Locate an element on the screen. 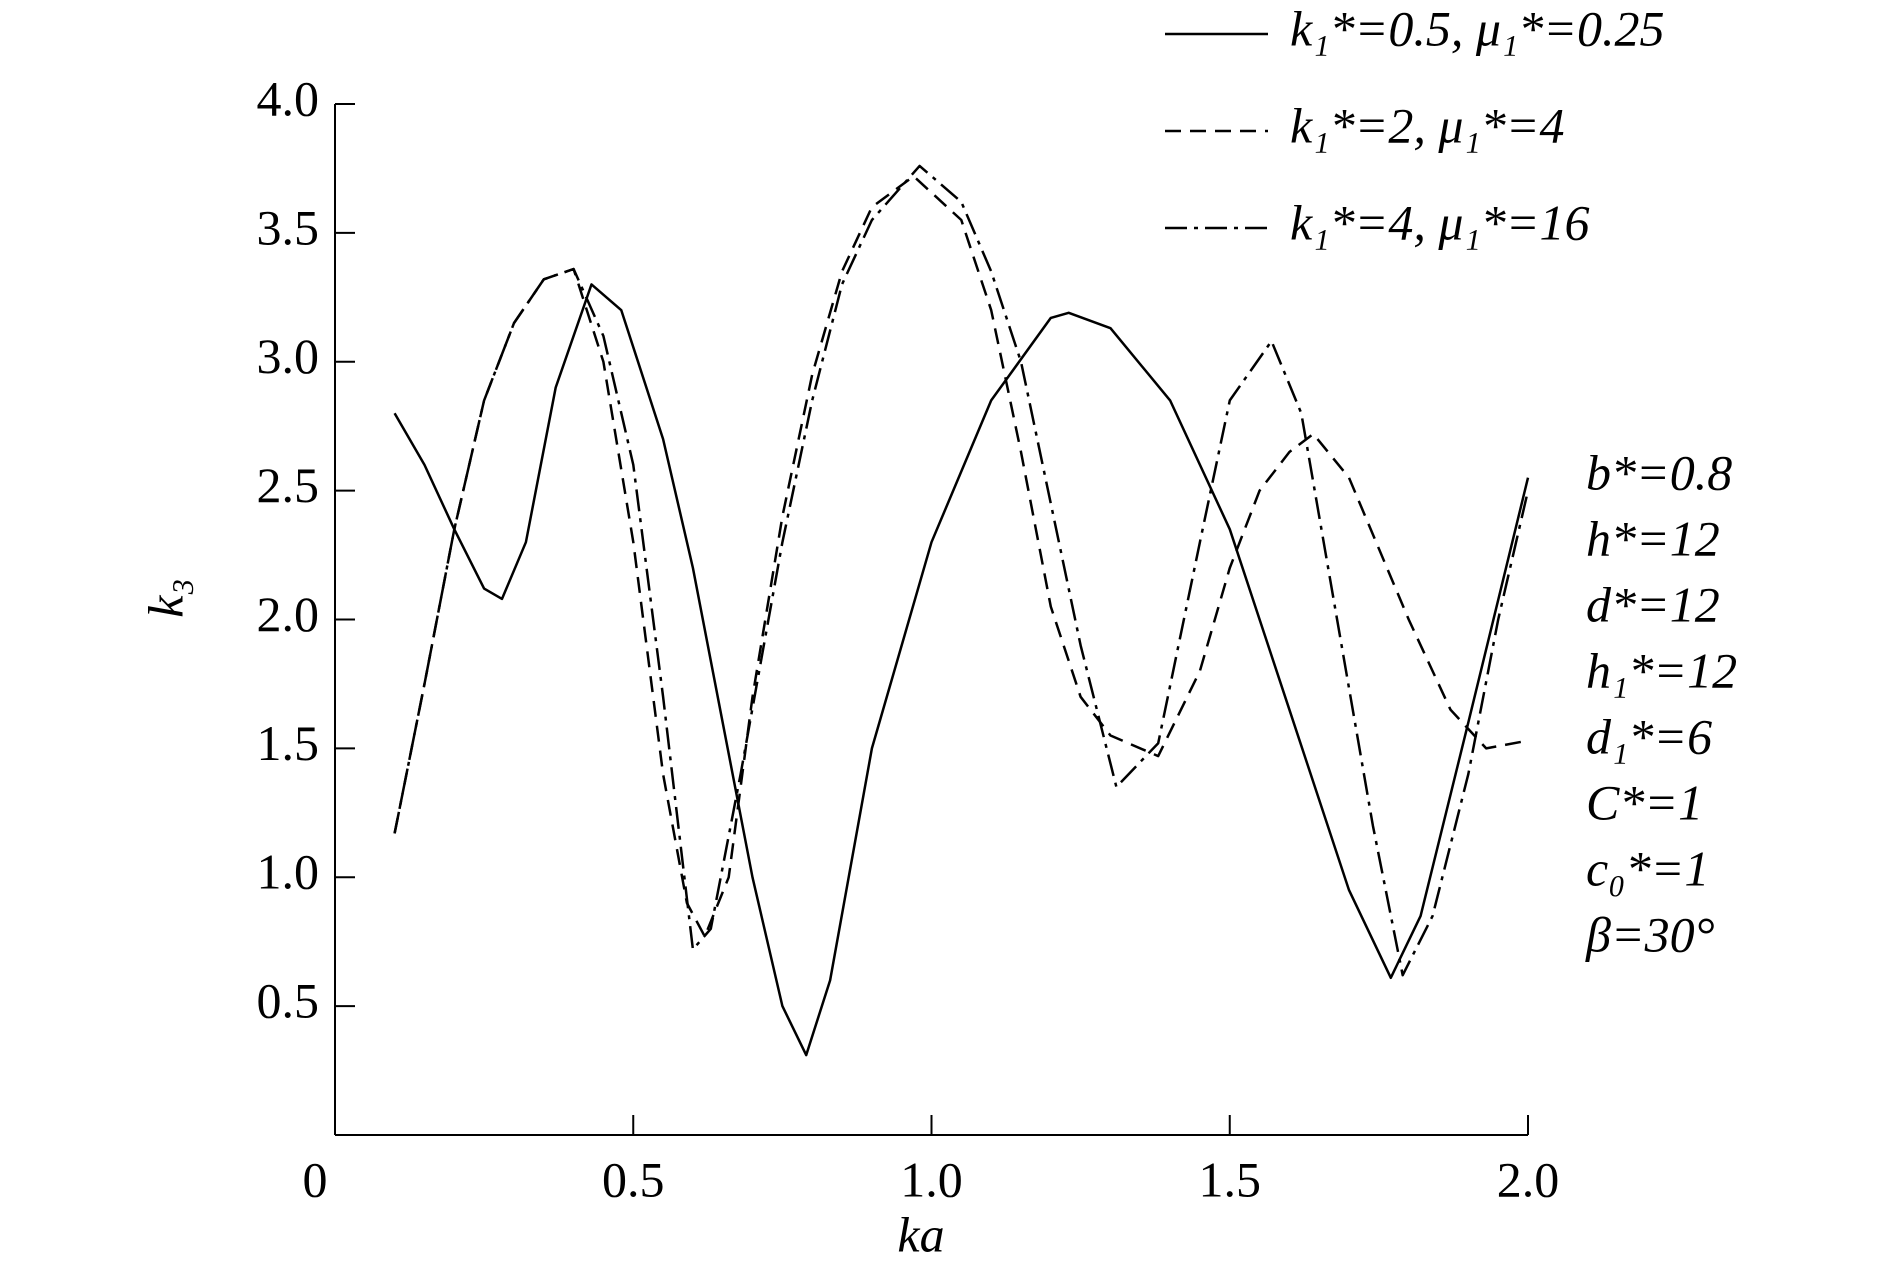 Image resolution: width=1889 pixels, height=1263 pixels. y-tick-label: 1.5 is located at coordinates (288, 743).